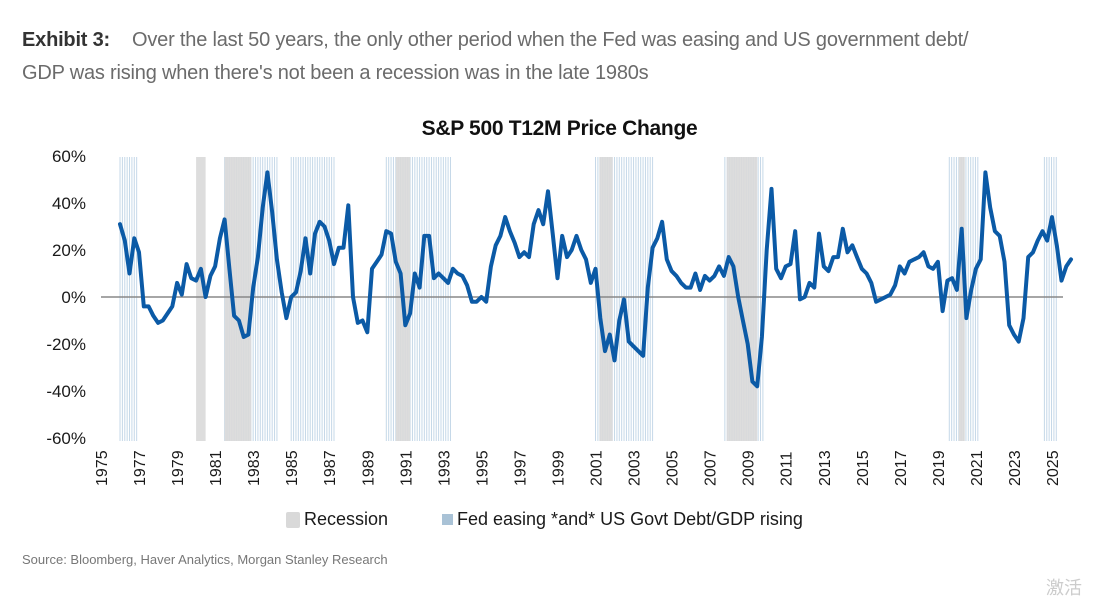 The image size is (1119, 600). What do you see at coordinates (346, 519) in the screenshot?
I see `legend-label-recession: Recession` at bounding box center [346, 519].